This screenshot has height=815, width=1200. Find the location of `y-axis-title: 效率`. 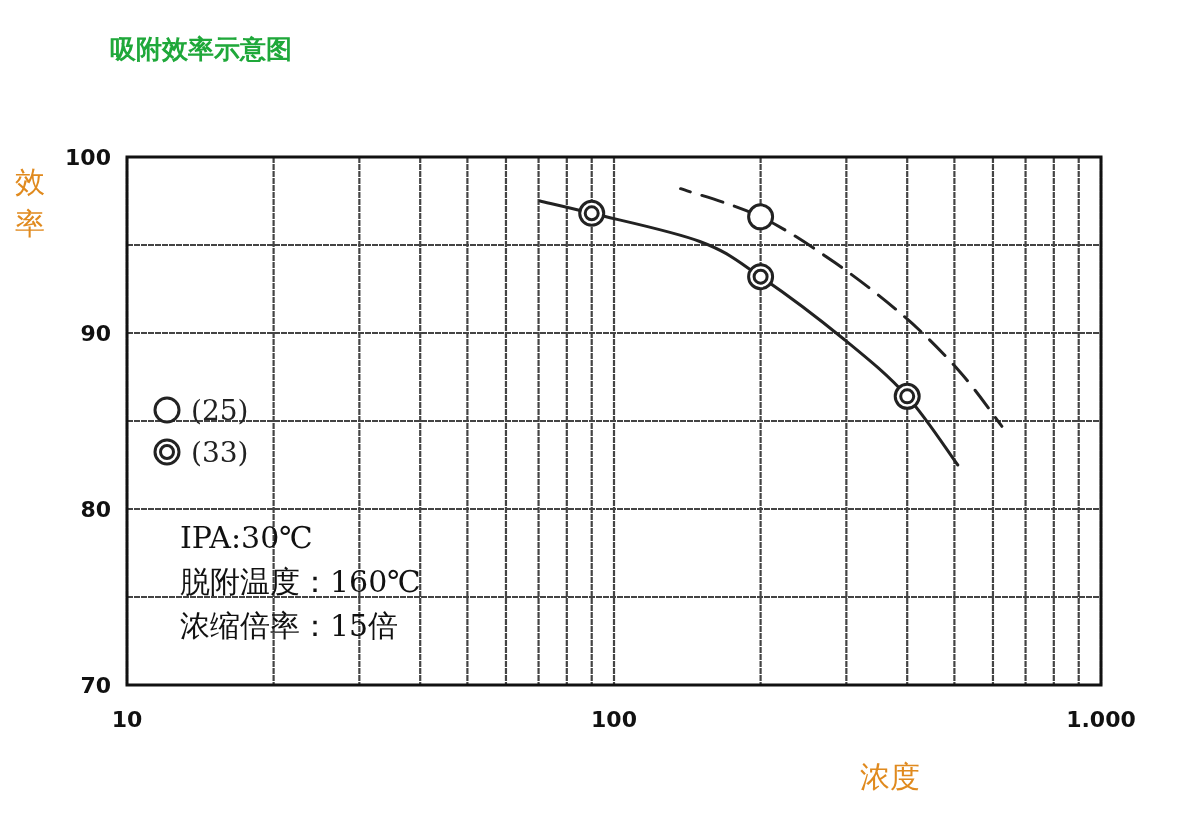

y-axis-title: 效率 is located at coordinates (30, 202).